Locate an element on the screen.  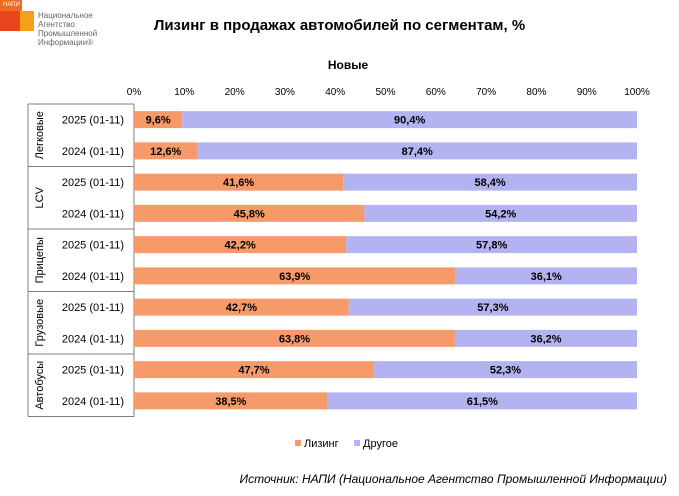
data-label-leasing: 9,6% is located at coordinates (158, 121).